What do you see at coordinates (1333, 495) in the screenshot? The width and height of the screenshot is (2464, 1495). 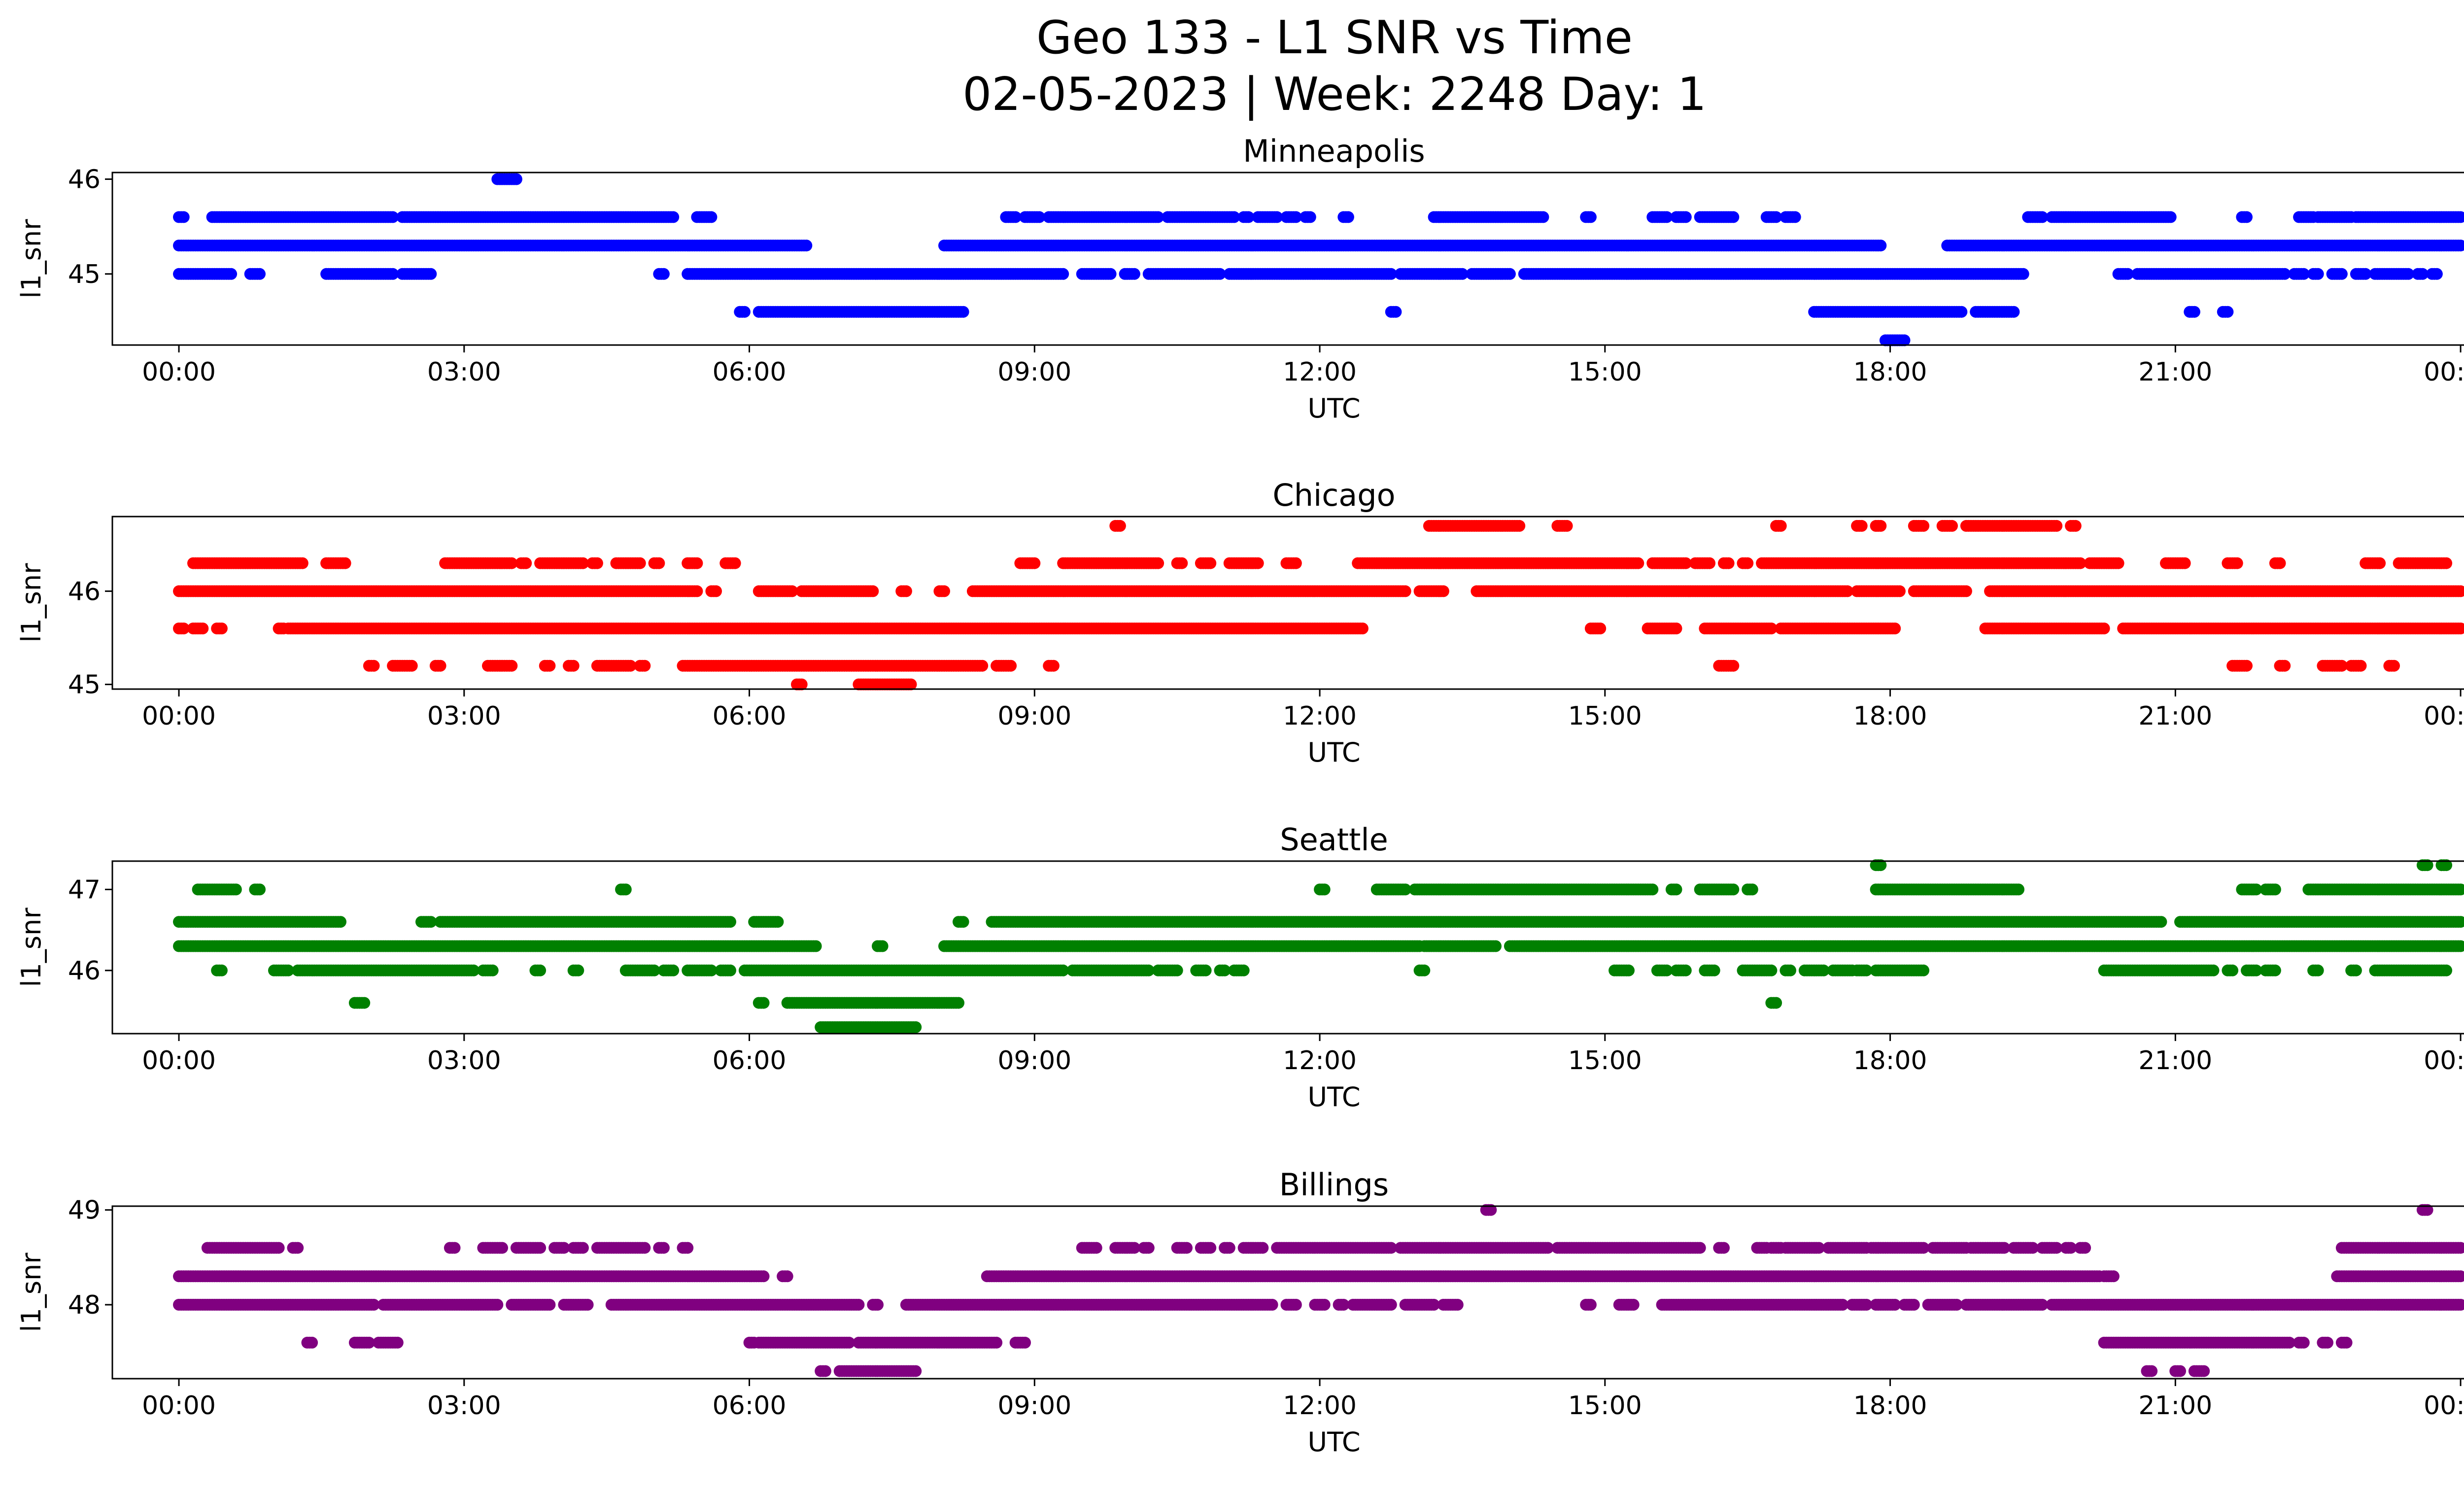 I see `subplot-title: Chicago` at bounding box center [1333, 495].